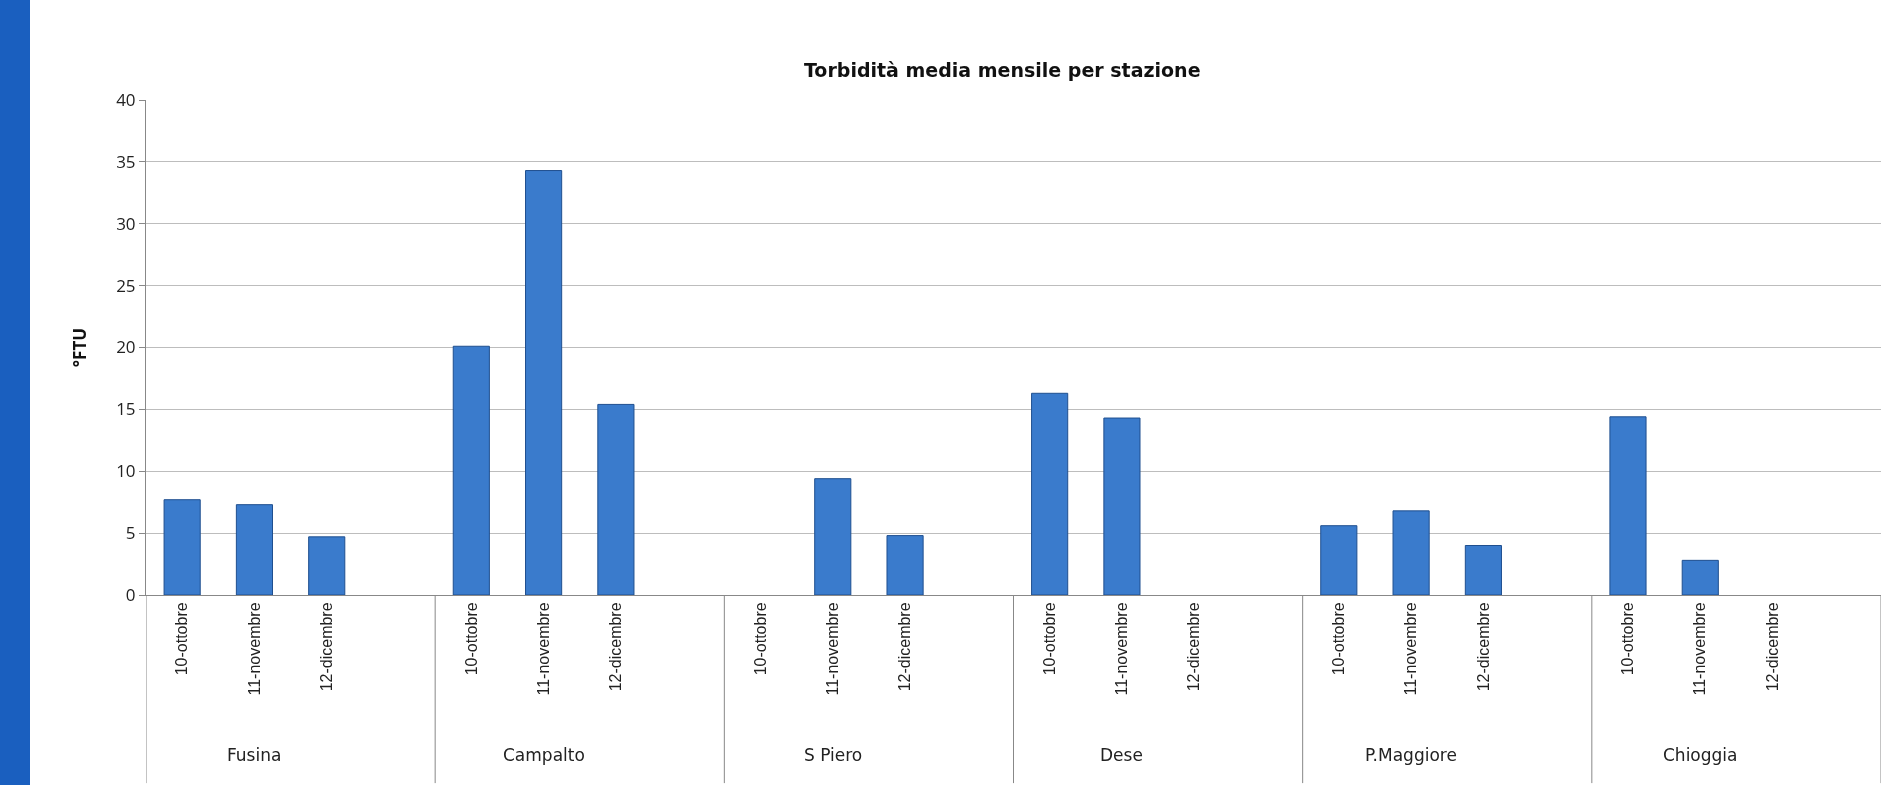 The height and width of the screenshot is (785, 1891). I want to click on y-tick-label: 0, so click(130, 594).